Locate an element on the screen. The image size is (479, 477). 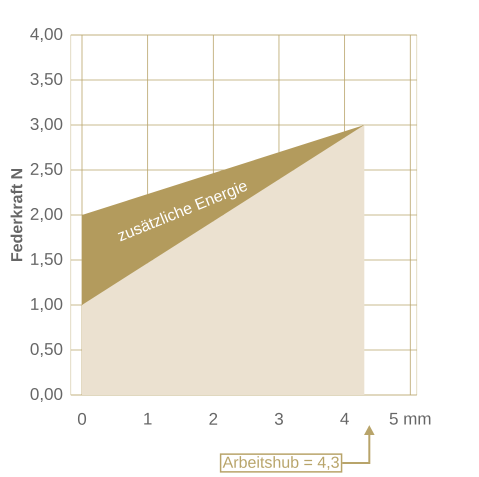
y-tick-label: 2,50 is located at coordinates (46, 170).